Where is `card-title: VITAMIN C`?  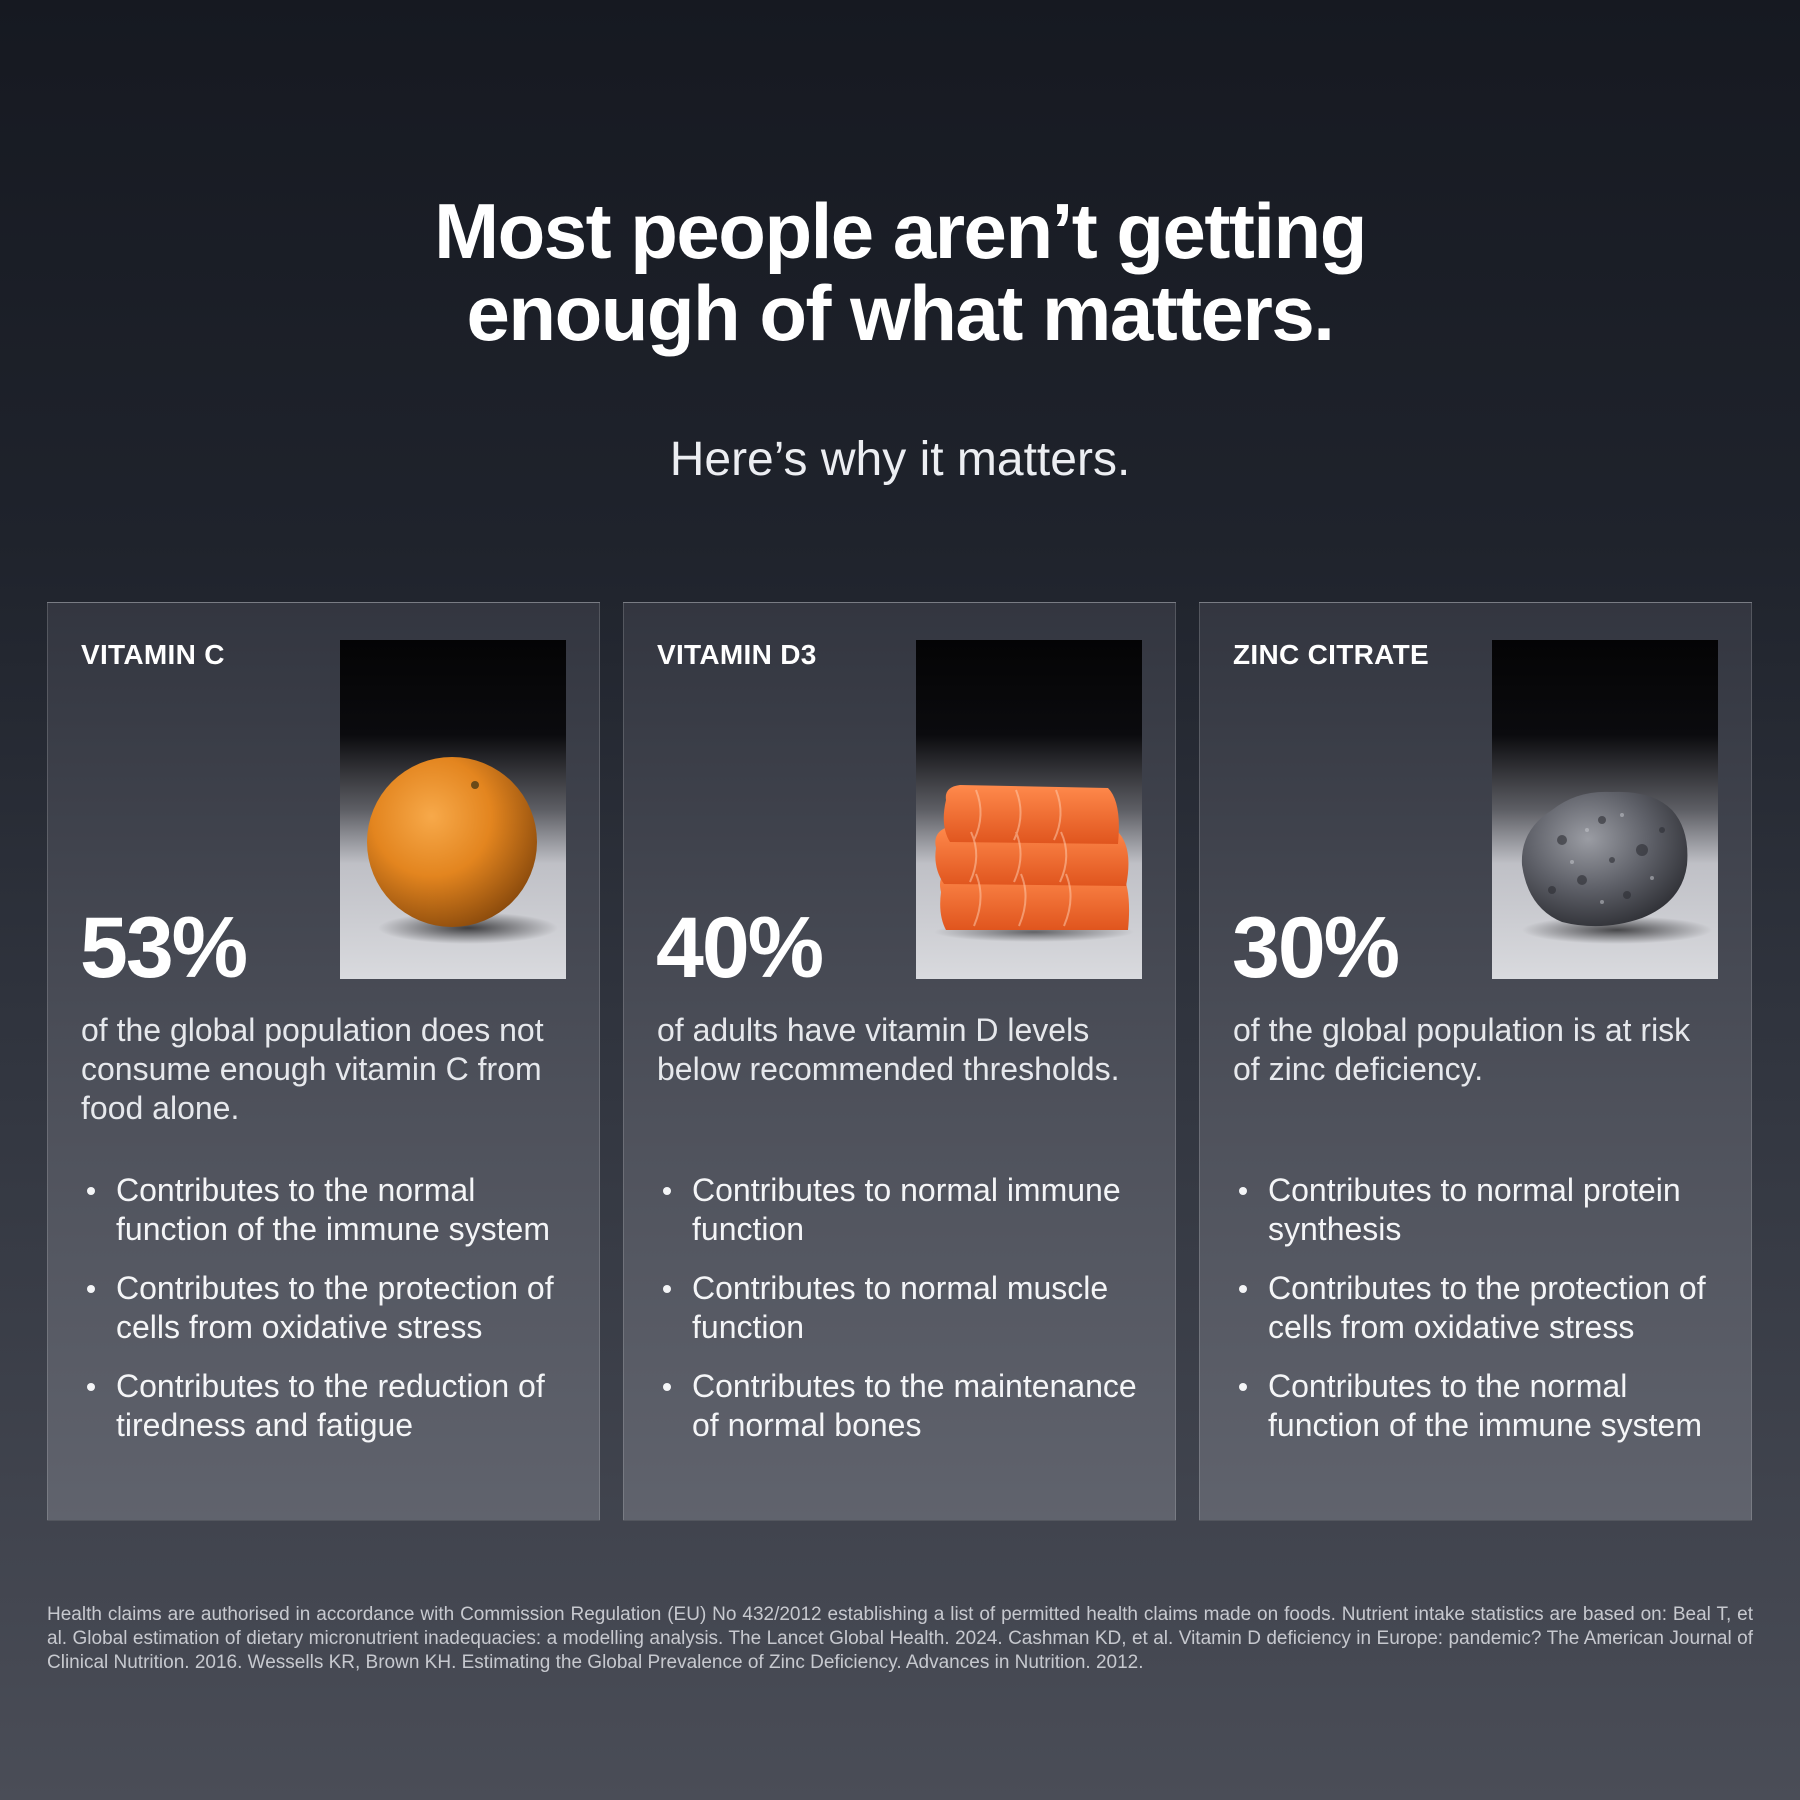
card-title: VITAMIN C is located at coordinates (153, 654).